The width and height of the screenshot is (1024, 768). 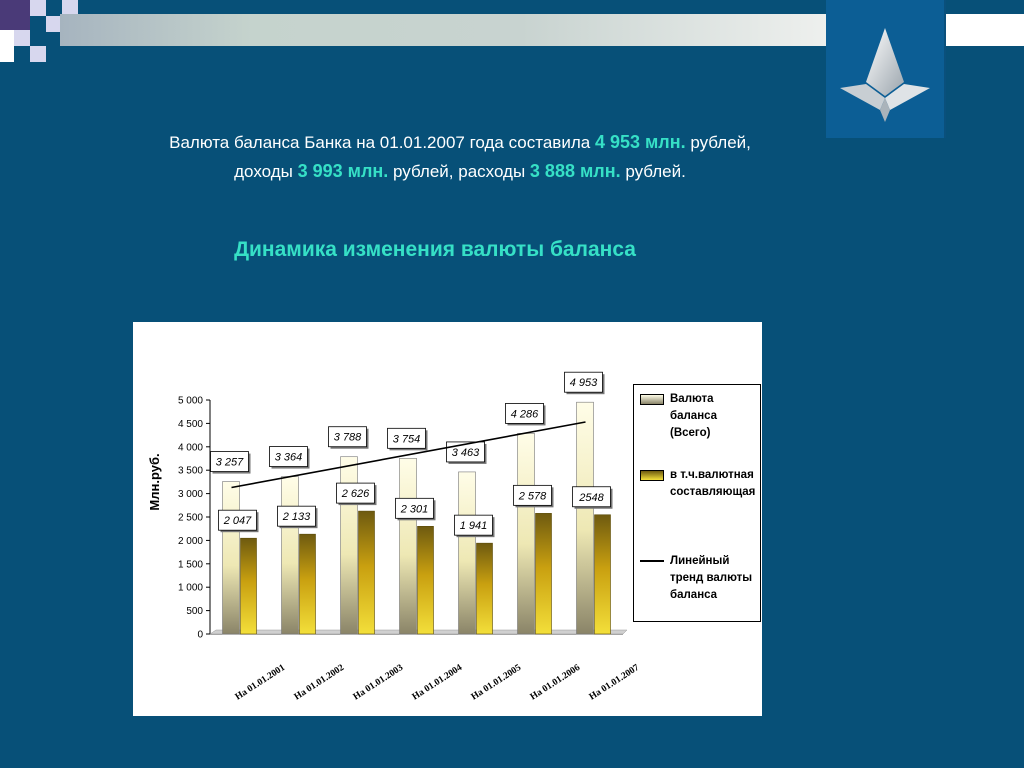 I want to click on expenses-value: 3 888 млн., so click(x=575, y=171).